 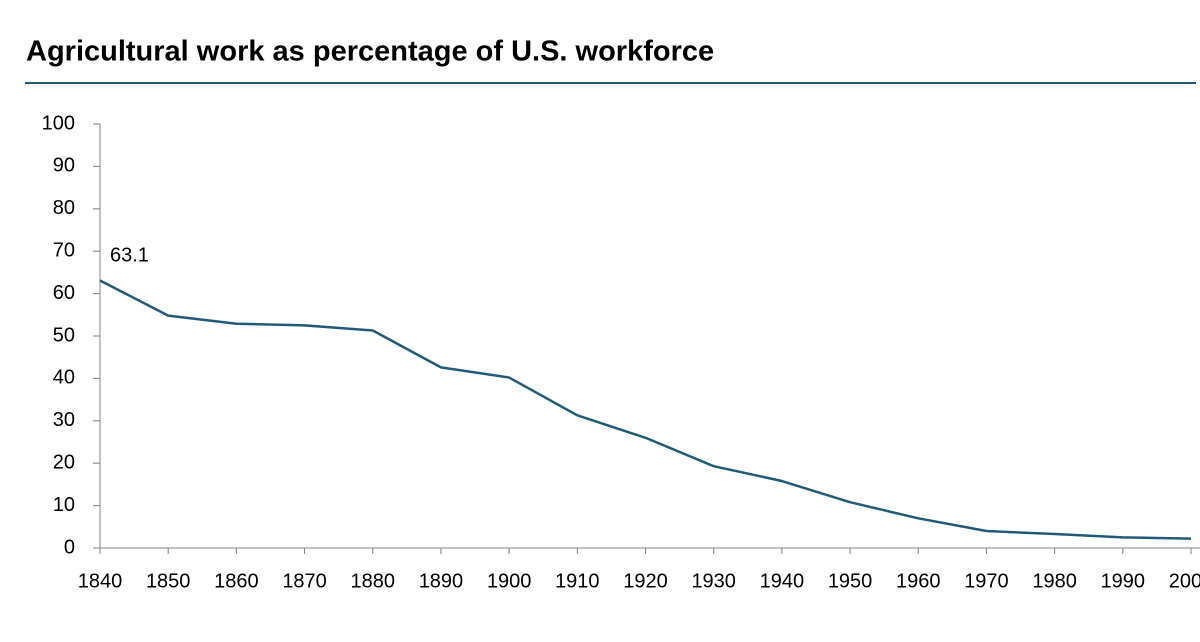 What do you see at coordinates (64, 378) in the screenshot?
I see `y-tick-label: 40` at bounding box center [64, 378].